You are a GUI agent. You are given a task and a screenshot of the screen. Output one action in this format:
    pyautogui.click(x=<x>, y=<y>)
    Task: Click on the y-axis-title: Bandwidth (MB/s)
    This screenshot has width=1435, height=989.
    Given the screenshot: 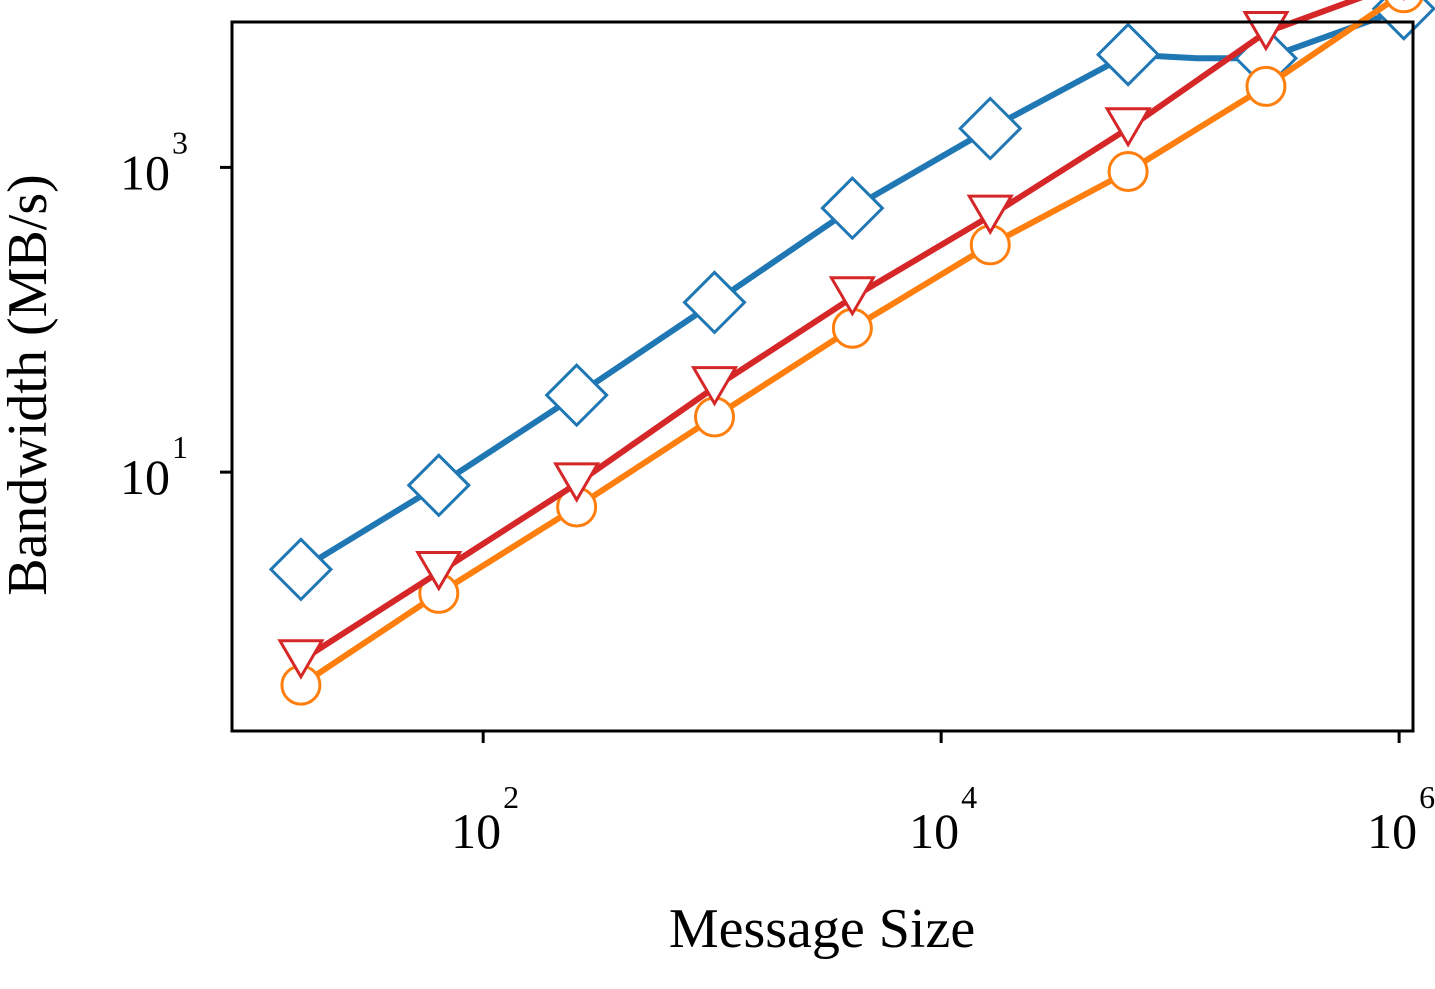 What is the action you would take?
    pyautogui.click(x=29, y=385)
    